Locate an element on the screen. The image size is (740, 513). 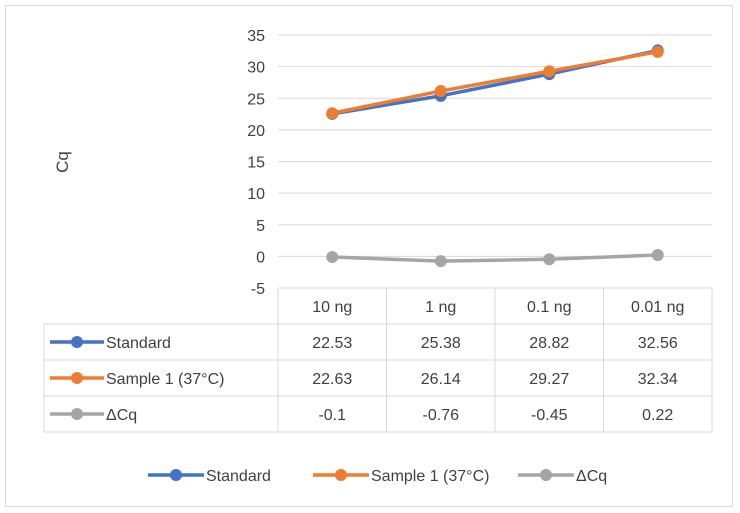
y-tick-label: 20 is located at coordinates (256, 131).